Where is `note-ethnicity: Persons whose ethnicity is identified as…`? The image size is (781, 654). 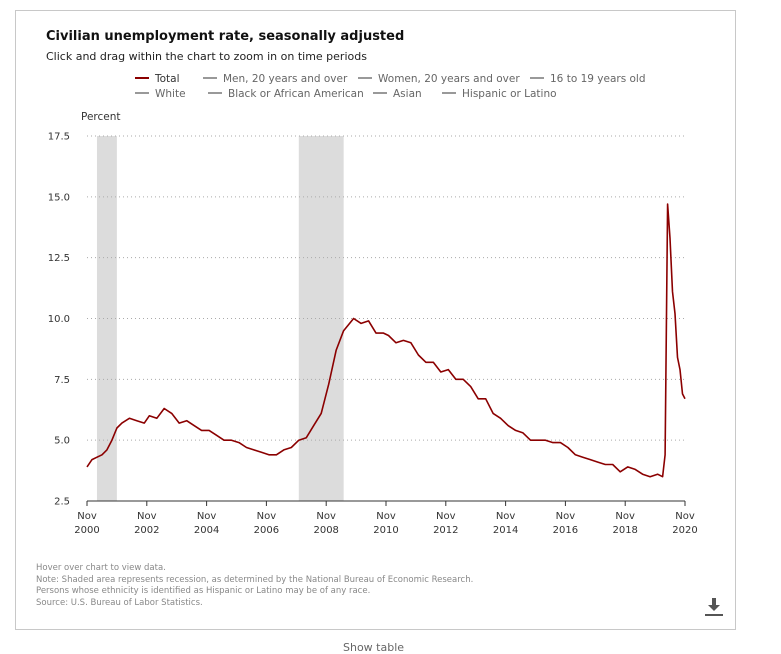
note-ethnicity: Persons whose ethnicity is identified as… is located at coordinates (203, 591).